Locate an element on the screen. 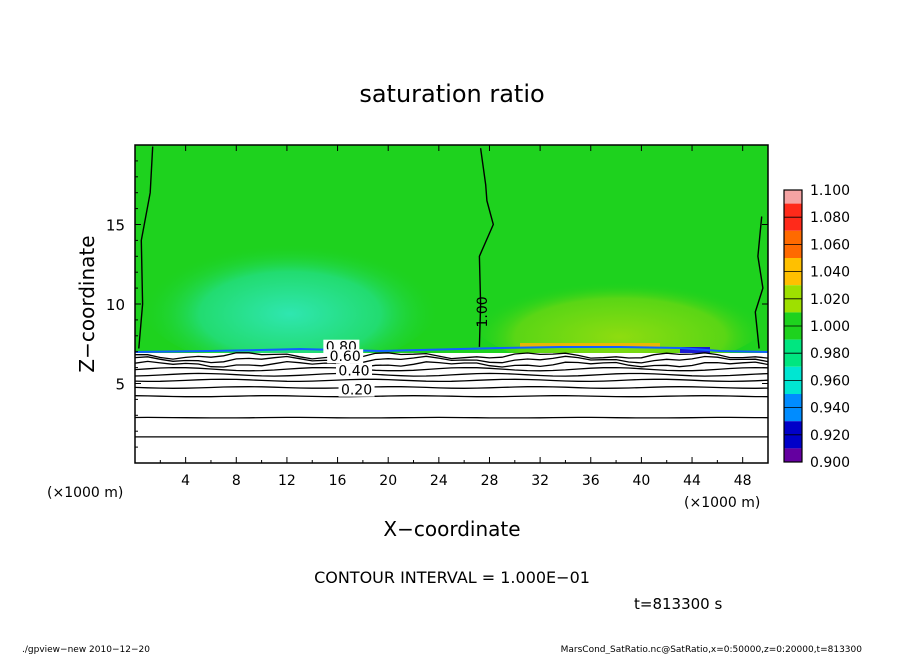 The height and width of the screenshot is (654, 904). subsaturated-pocket is located at coordinates (290, 300).